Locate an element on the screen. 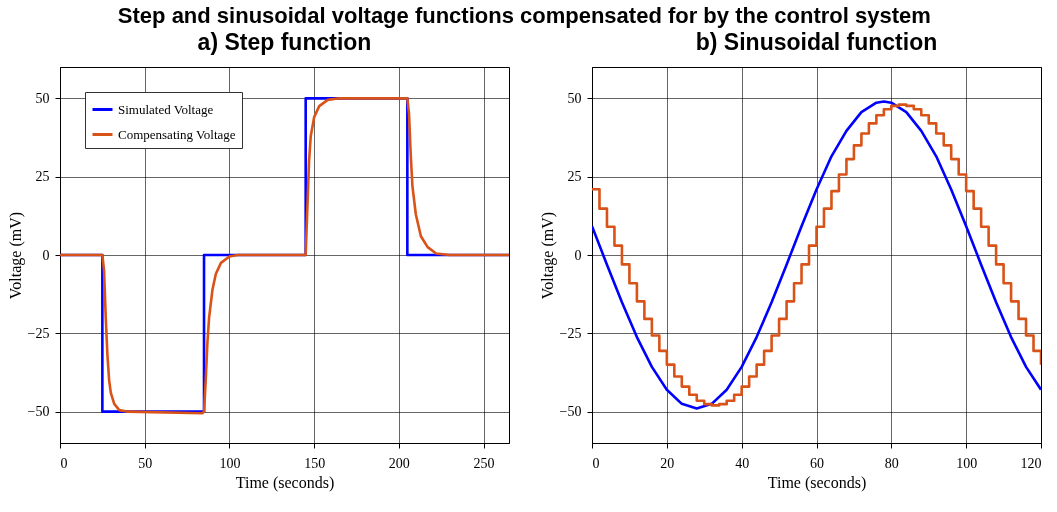  x-tick-label: 20 is located at coordinates (667, 463).